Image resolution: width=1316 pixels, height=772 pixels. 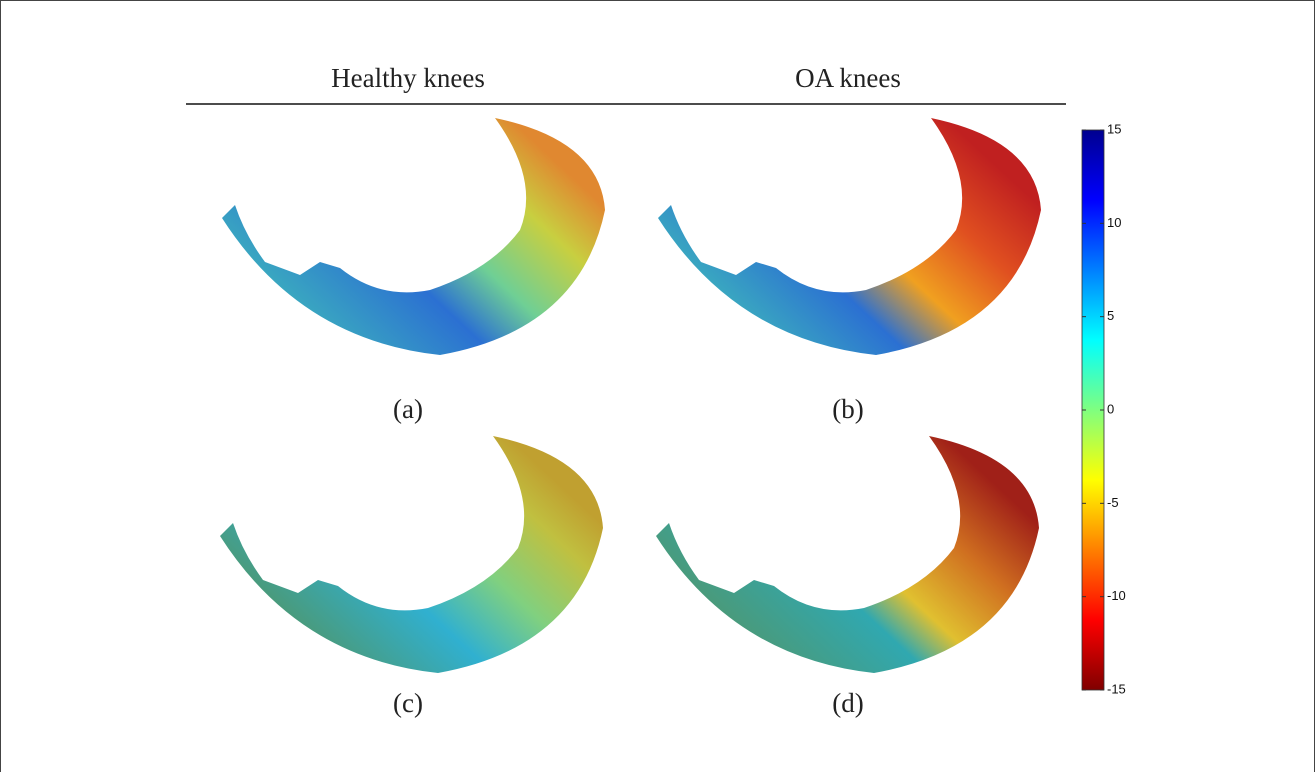 I want to click on panel-label: (c), so click(x=408, y=703).